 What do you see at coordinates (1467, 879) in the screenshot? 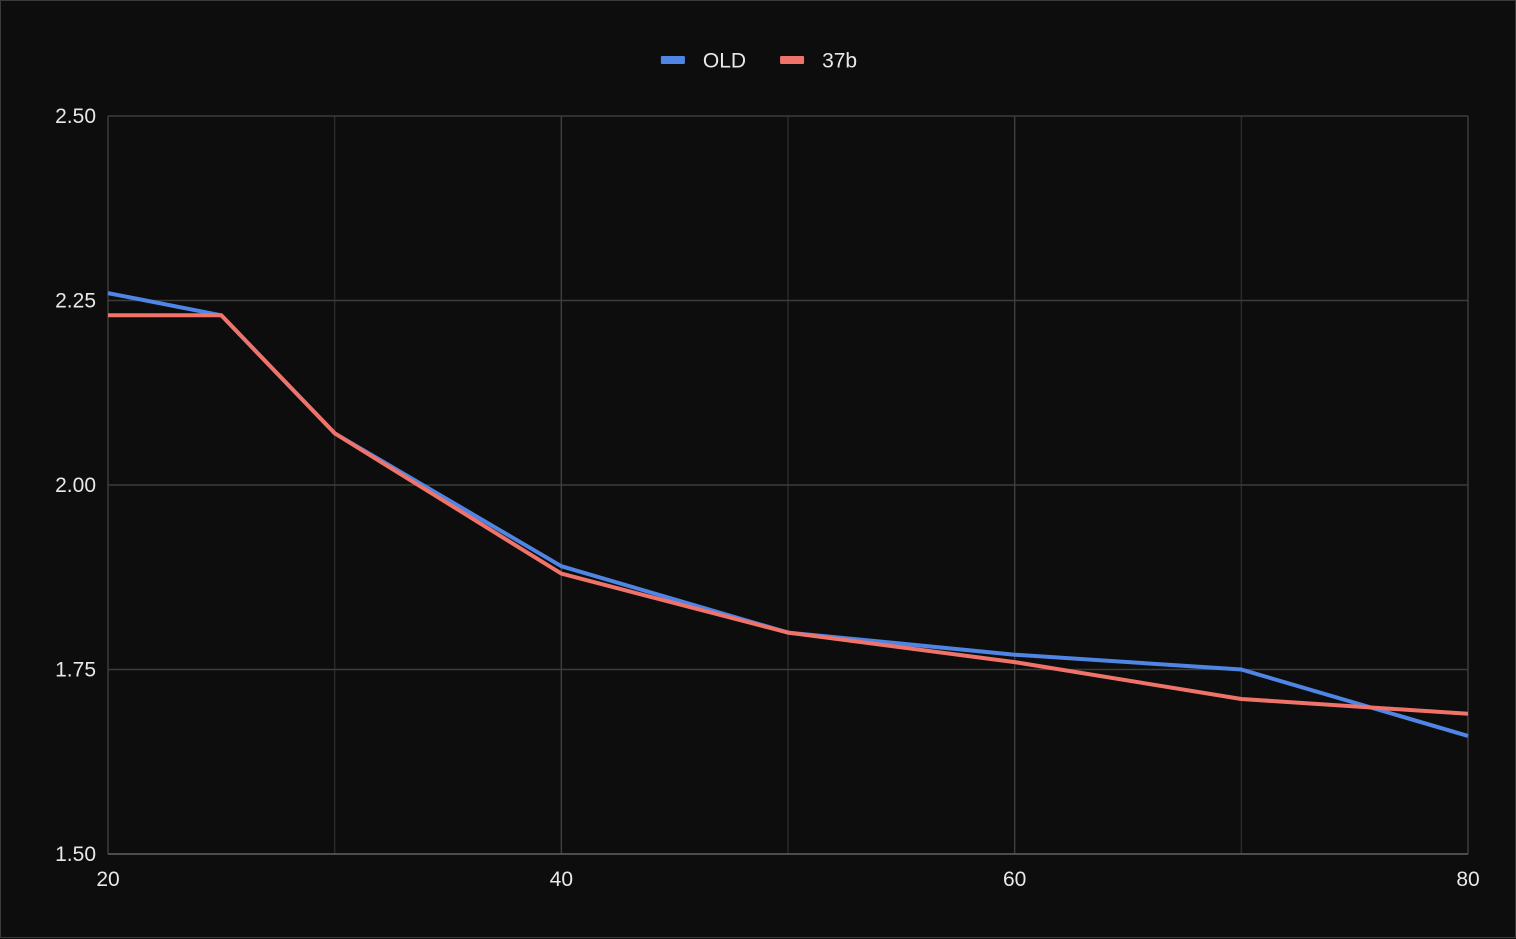
I see `x-tick-label: 80` at bounding box center [1467, 879].